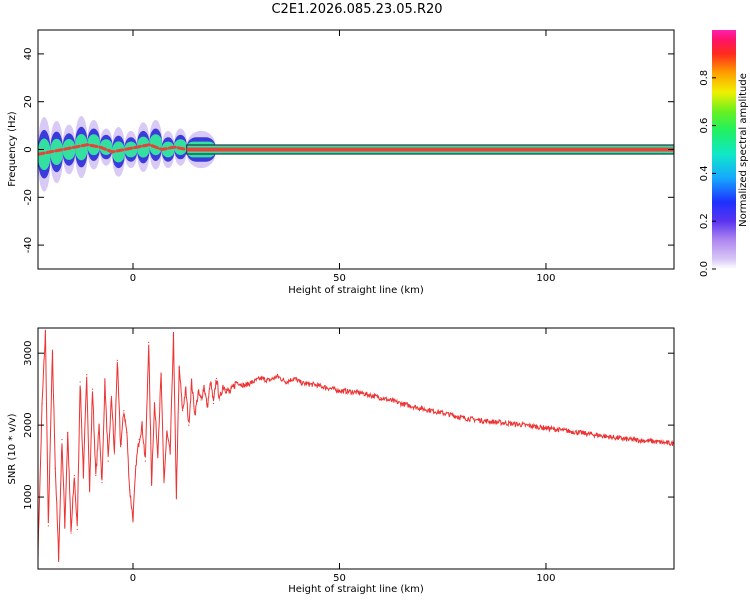 The image size is (750, 600). I want to click on spectrogram-ridge-line, so click(113, 149).